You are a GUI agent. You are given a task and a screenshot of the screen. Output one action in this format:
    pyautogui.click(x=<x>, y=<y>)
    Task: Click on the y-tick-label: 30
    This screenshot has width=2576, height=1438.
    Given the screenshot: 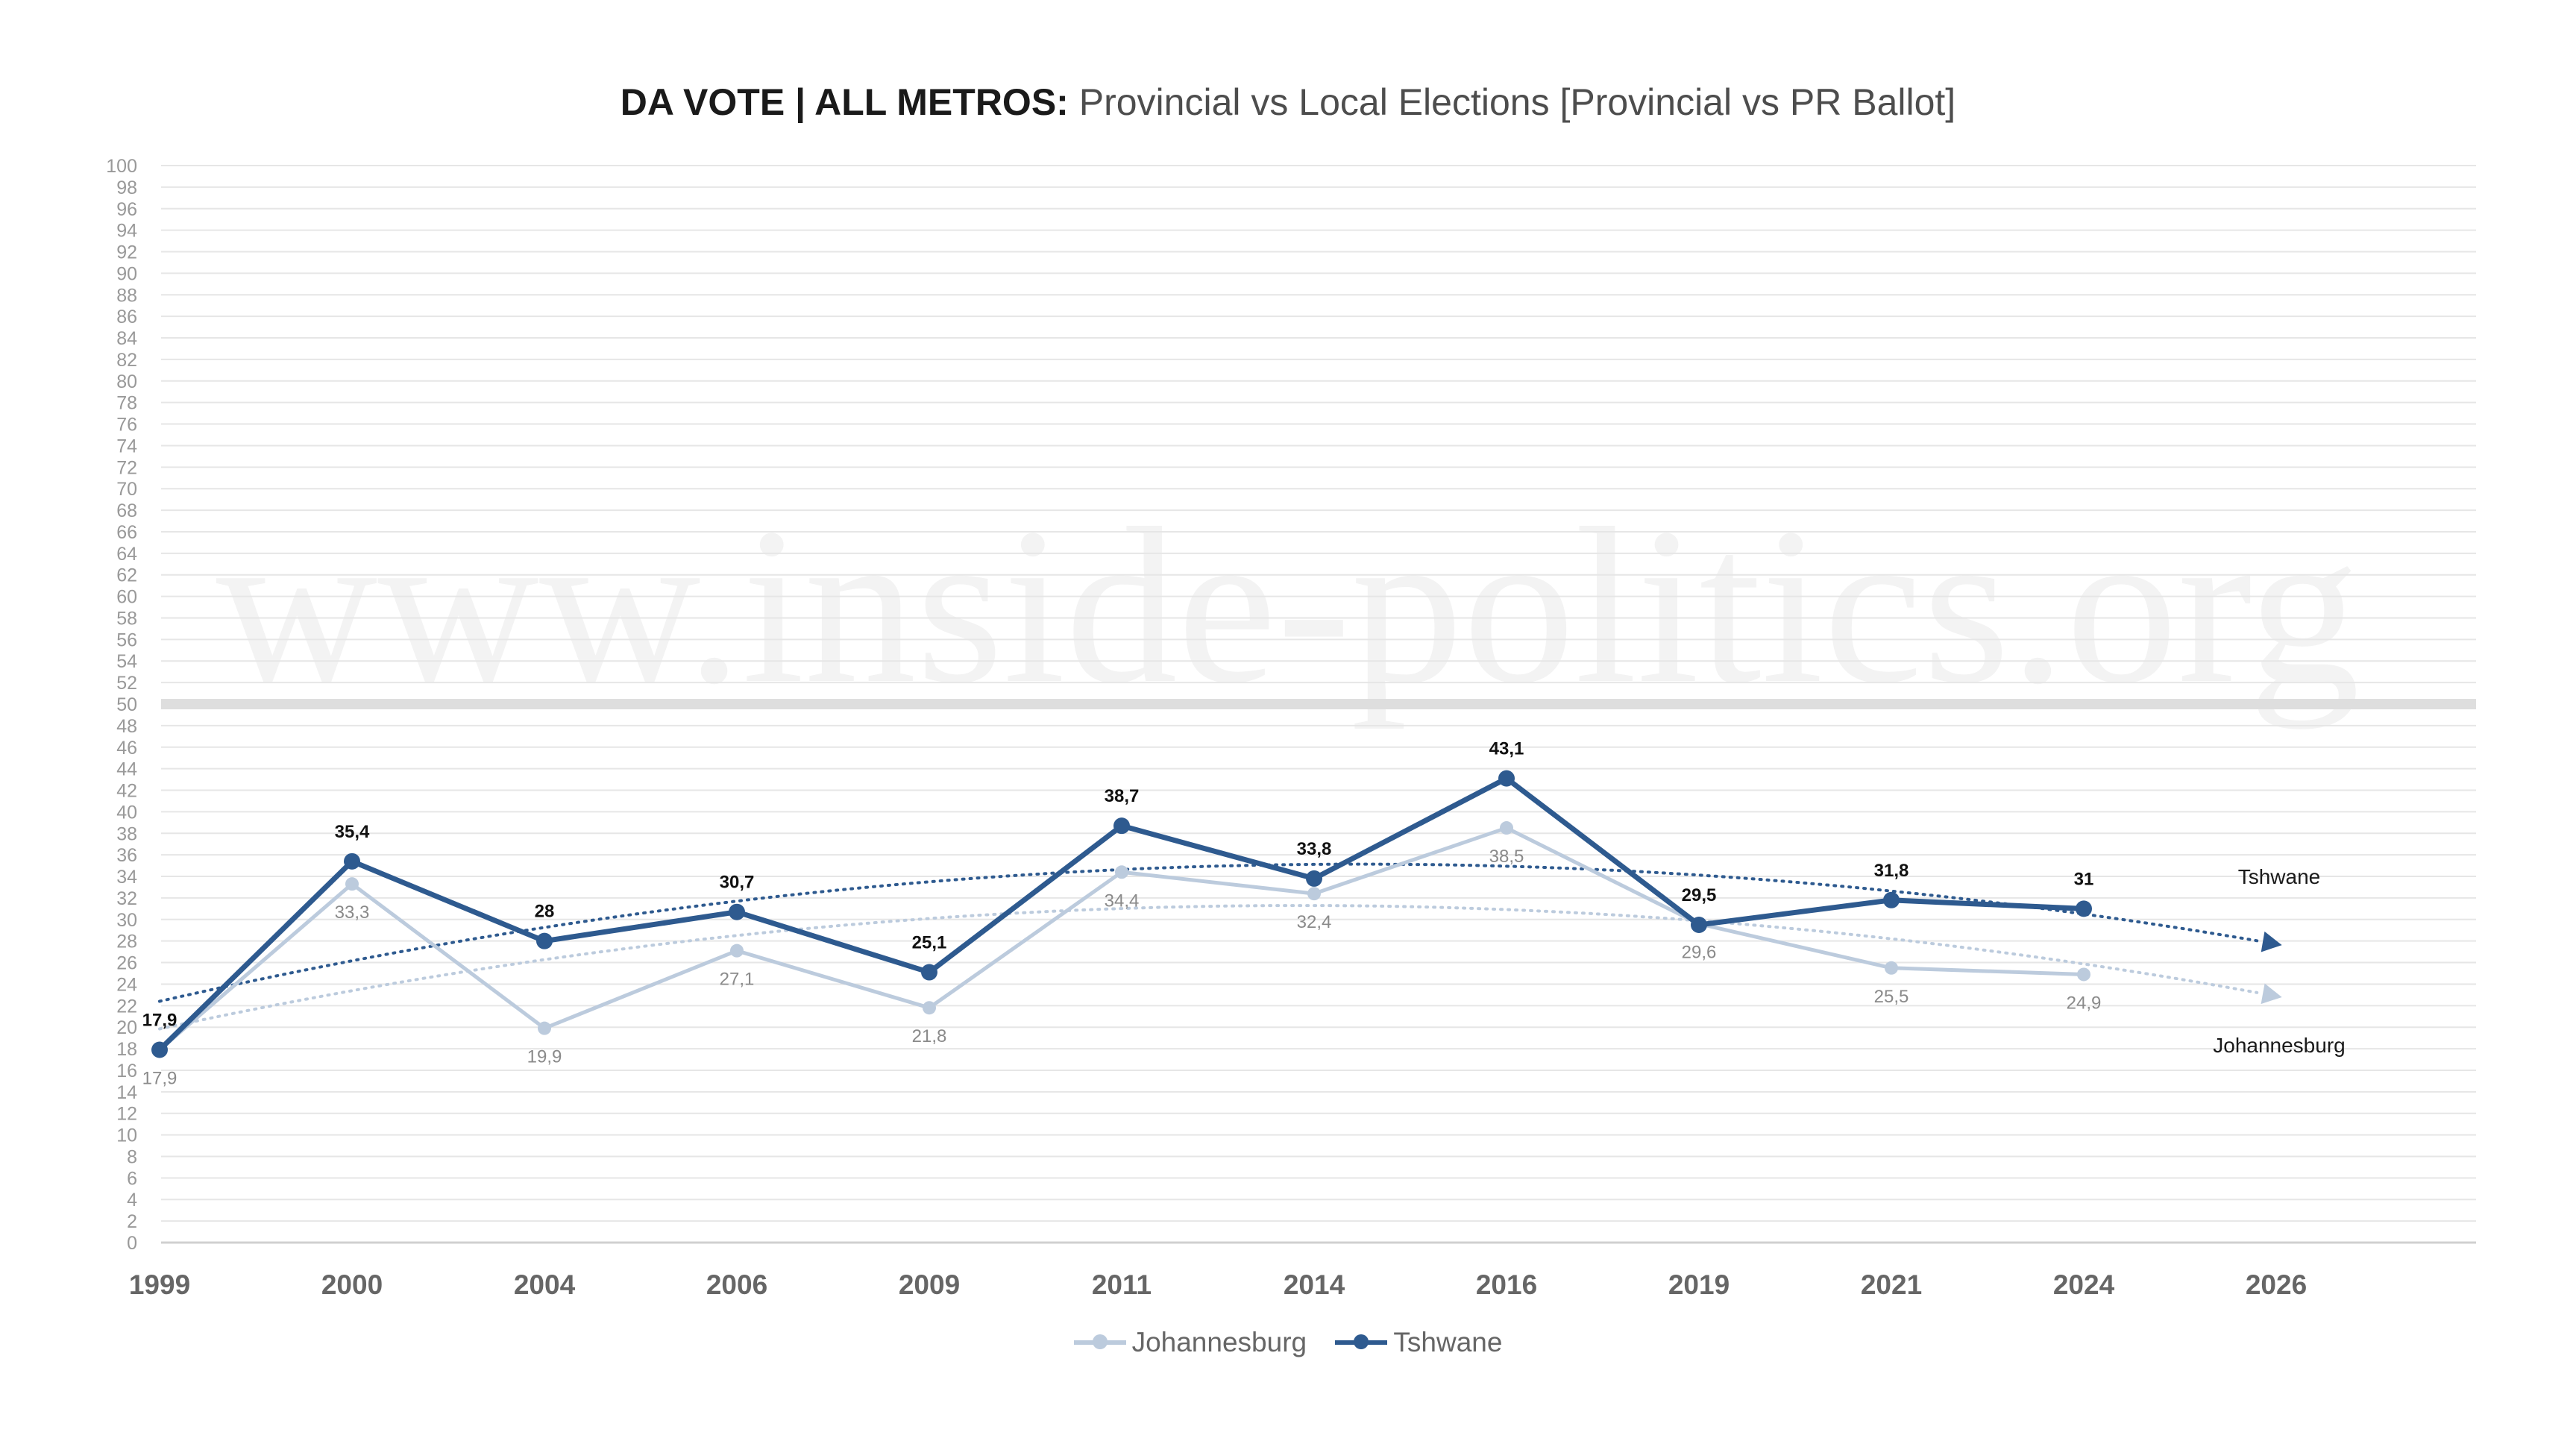 What is the action you would take?
    pyautogui.click(x=127, y=921)
    